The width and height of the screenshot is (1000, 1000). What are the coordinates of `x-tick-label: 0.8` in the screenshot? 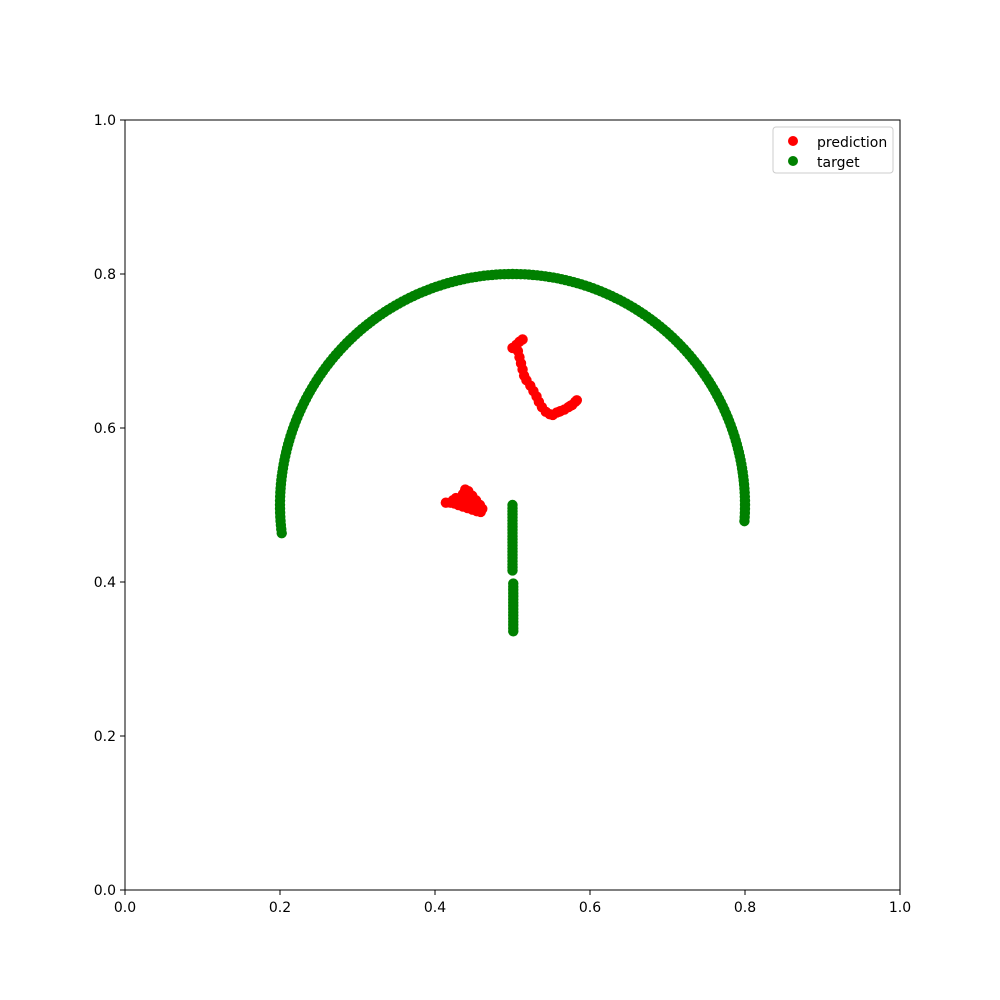 It's located at (745, 908).